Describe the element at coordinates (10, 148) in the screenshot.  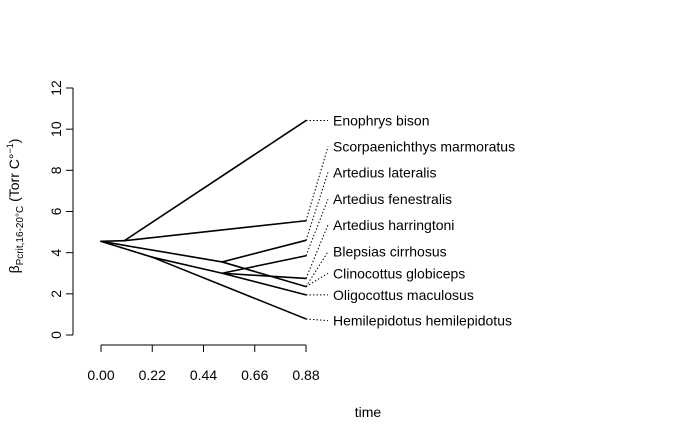
I see `y-title-superscript: −1` at that location.